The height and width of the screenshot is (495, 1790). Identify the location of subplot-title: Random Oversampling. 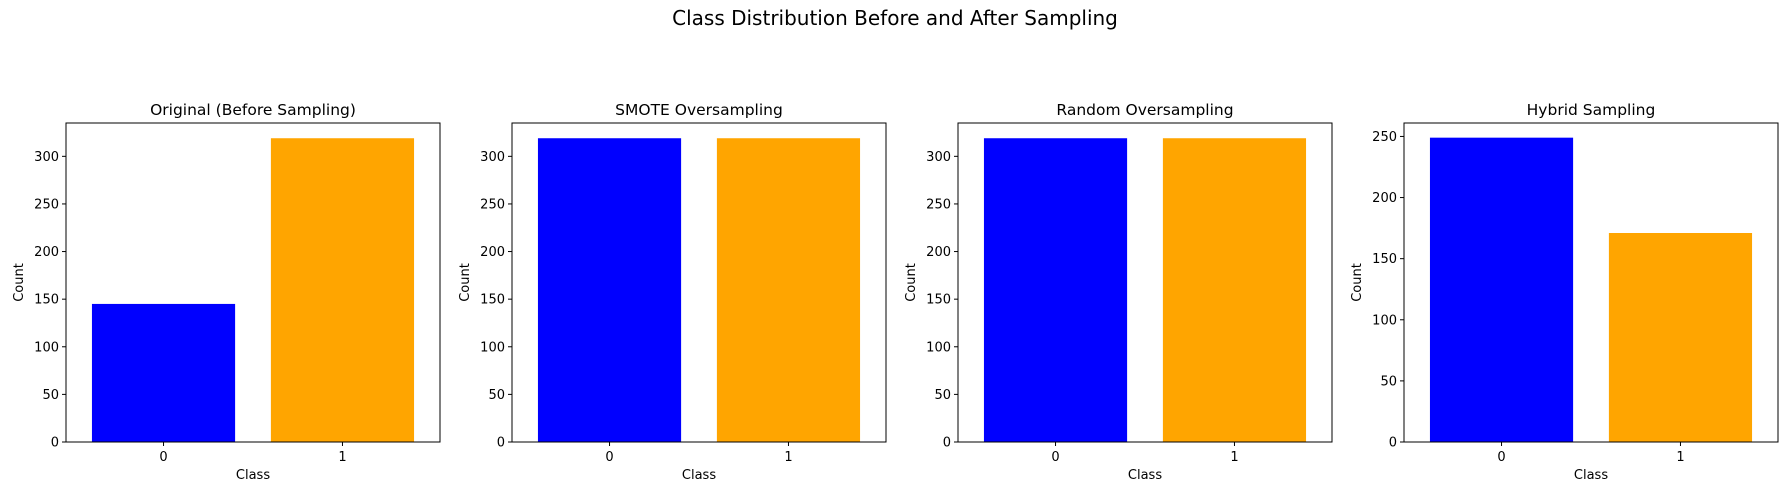
(1144, 110).